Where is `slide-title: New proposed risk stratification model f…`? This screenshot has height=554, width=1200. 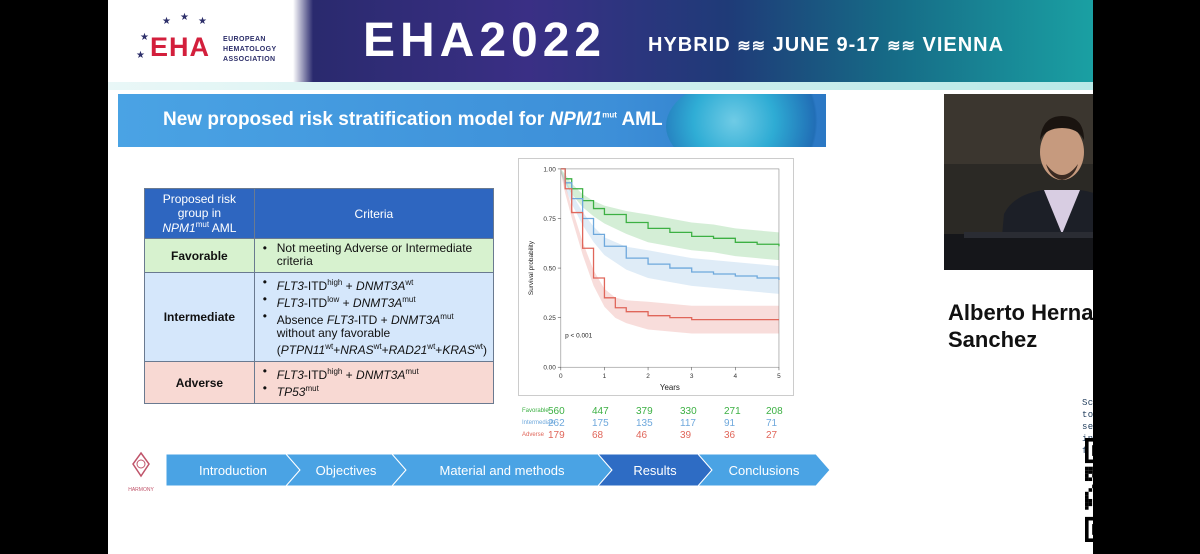 slide-title: New proposed risk stratification model f… is located at coordinates (413, 119).